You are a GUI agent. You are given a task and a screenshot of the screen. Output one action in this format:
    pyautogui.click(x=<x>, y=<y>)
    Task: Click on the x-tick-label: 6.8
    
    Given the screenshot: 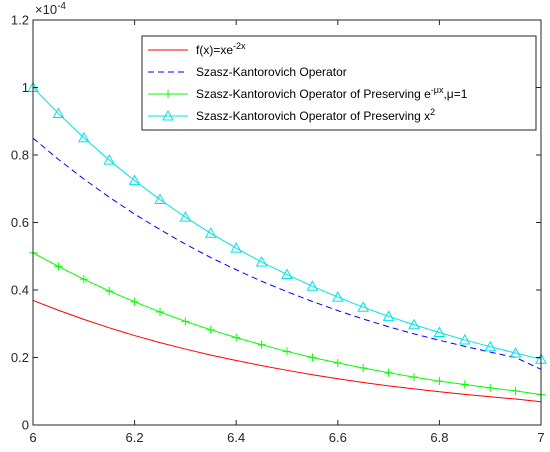 What is the action you would take?
    pyautogui.click(x=439, y=437)
    